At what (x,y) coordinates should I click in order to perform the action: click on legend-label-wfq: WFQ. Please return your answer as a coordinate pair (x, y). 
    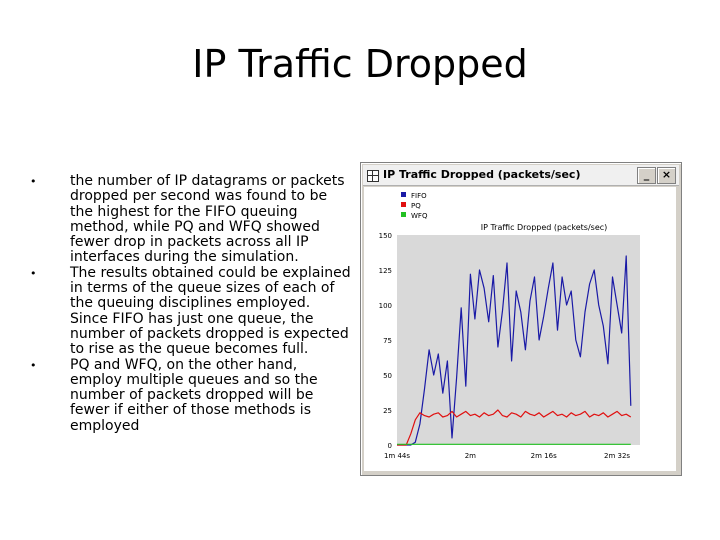
    Looking at the image, I should click on (419, 216).